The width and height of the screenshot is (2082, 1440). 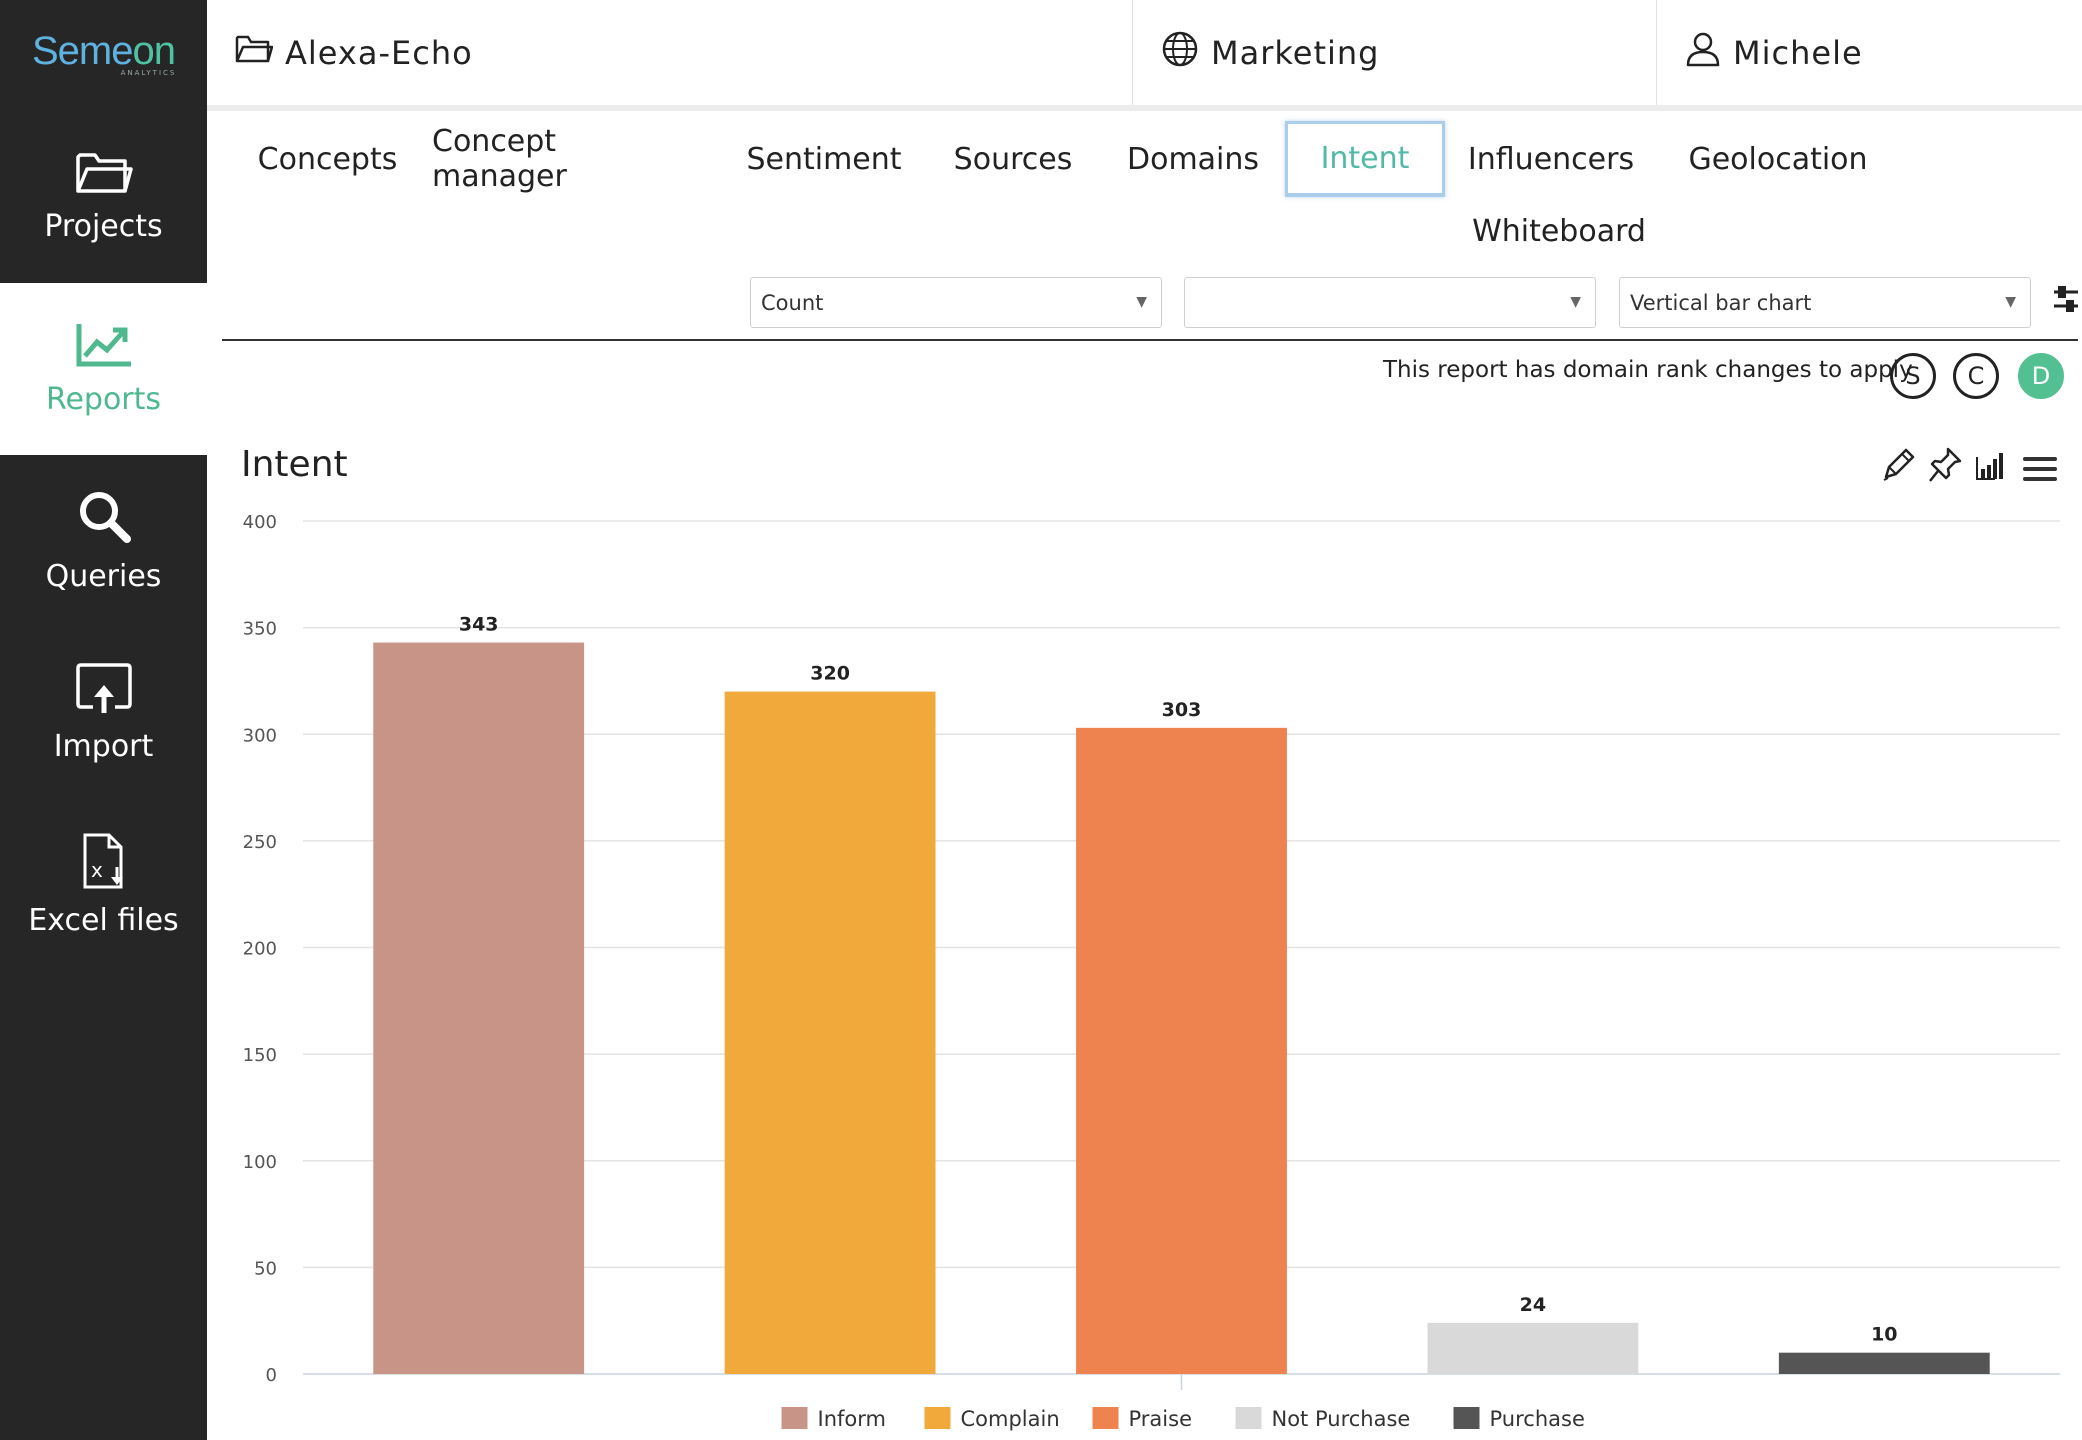 I want to click on legend-label: Not Purchase, so click(x=1341, y=1419).